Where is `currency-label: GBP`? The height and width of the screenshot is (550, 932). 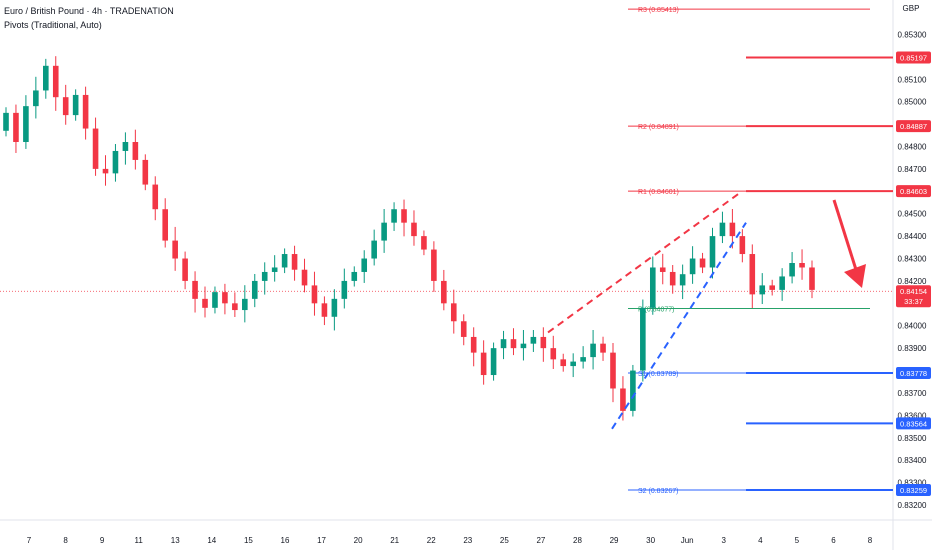
currency-label: GBP is located at coordinates (911, 8).